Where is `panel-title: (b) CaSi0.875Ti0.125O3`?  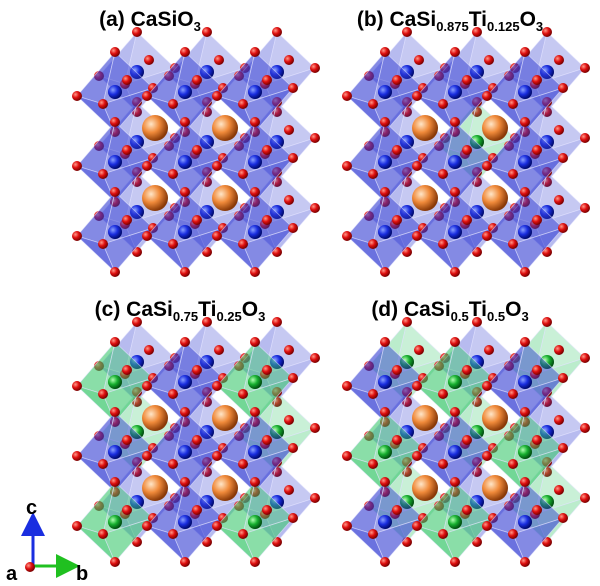
panel-title: (b) CaSi0.875Ti0.125O3 is located at coordinates (450, 21).